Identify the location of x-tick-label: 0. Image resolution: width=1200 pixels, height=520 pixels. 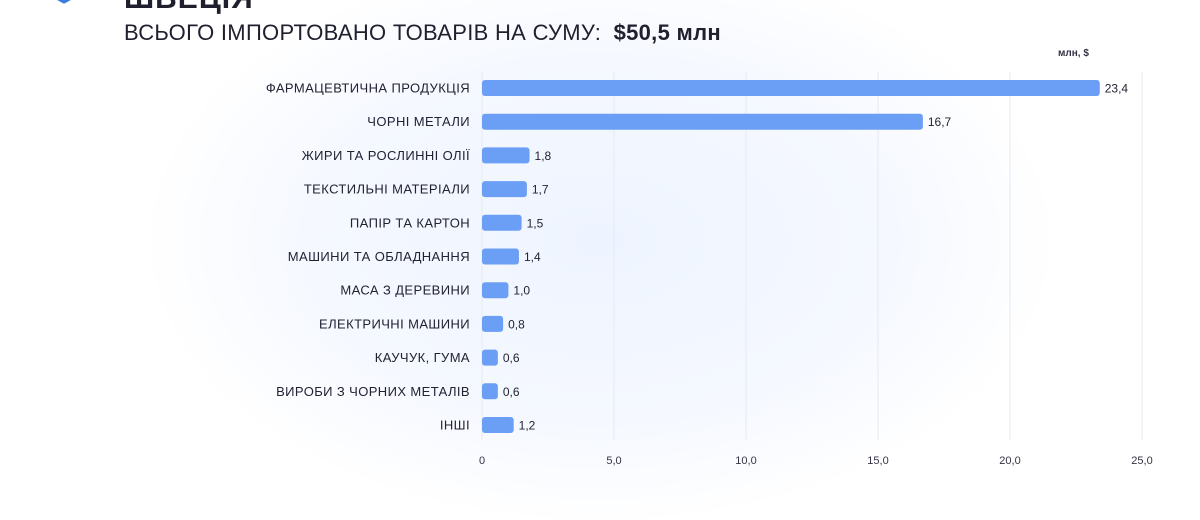
(482, 461).